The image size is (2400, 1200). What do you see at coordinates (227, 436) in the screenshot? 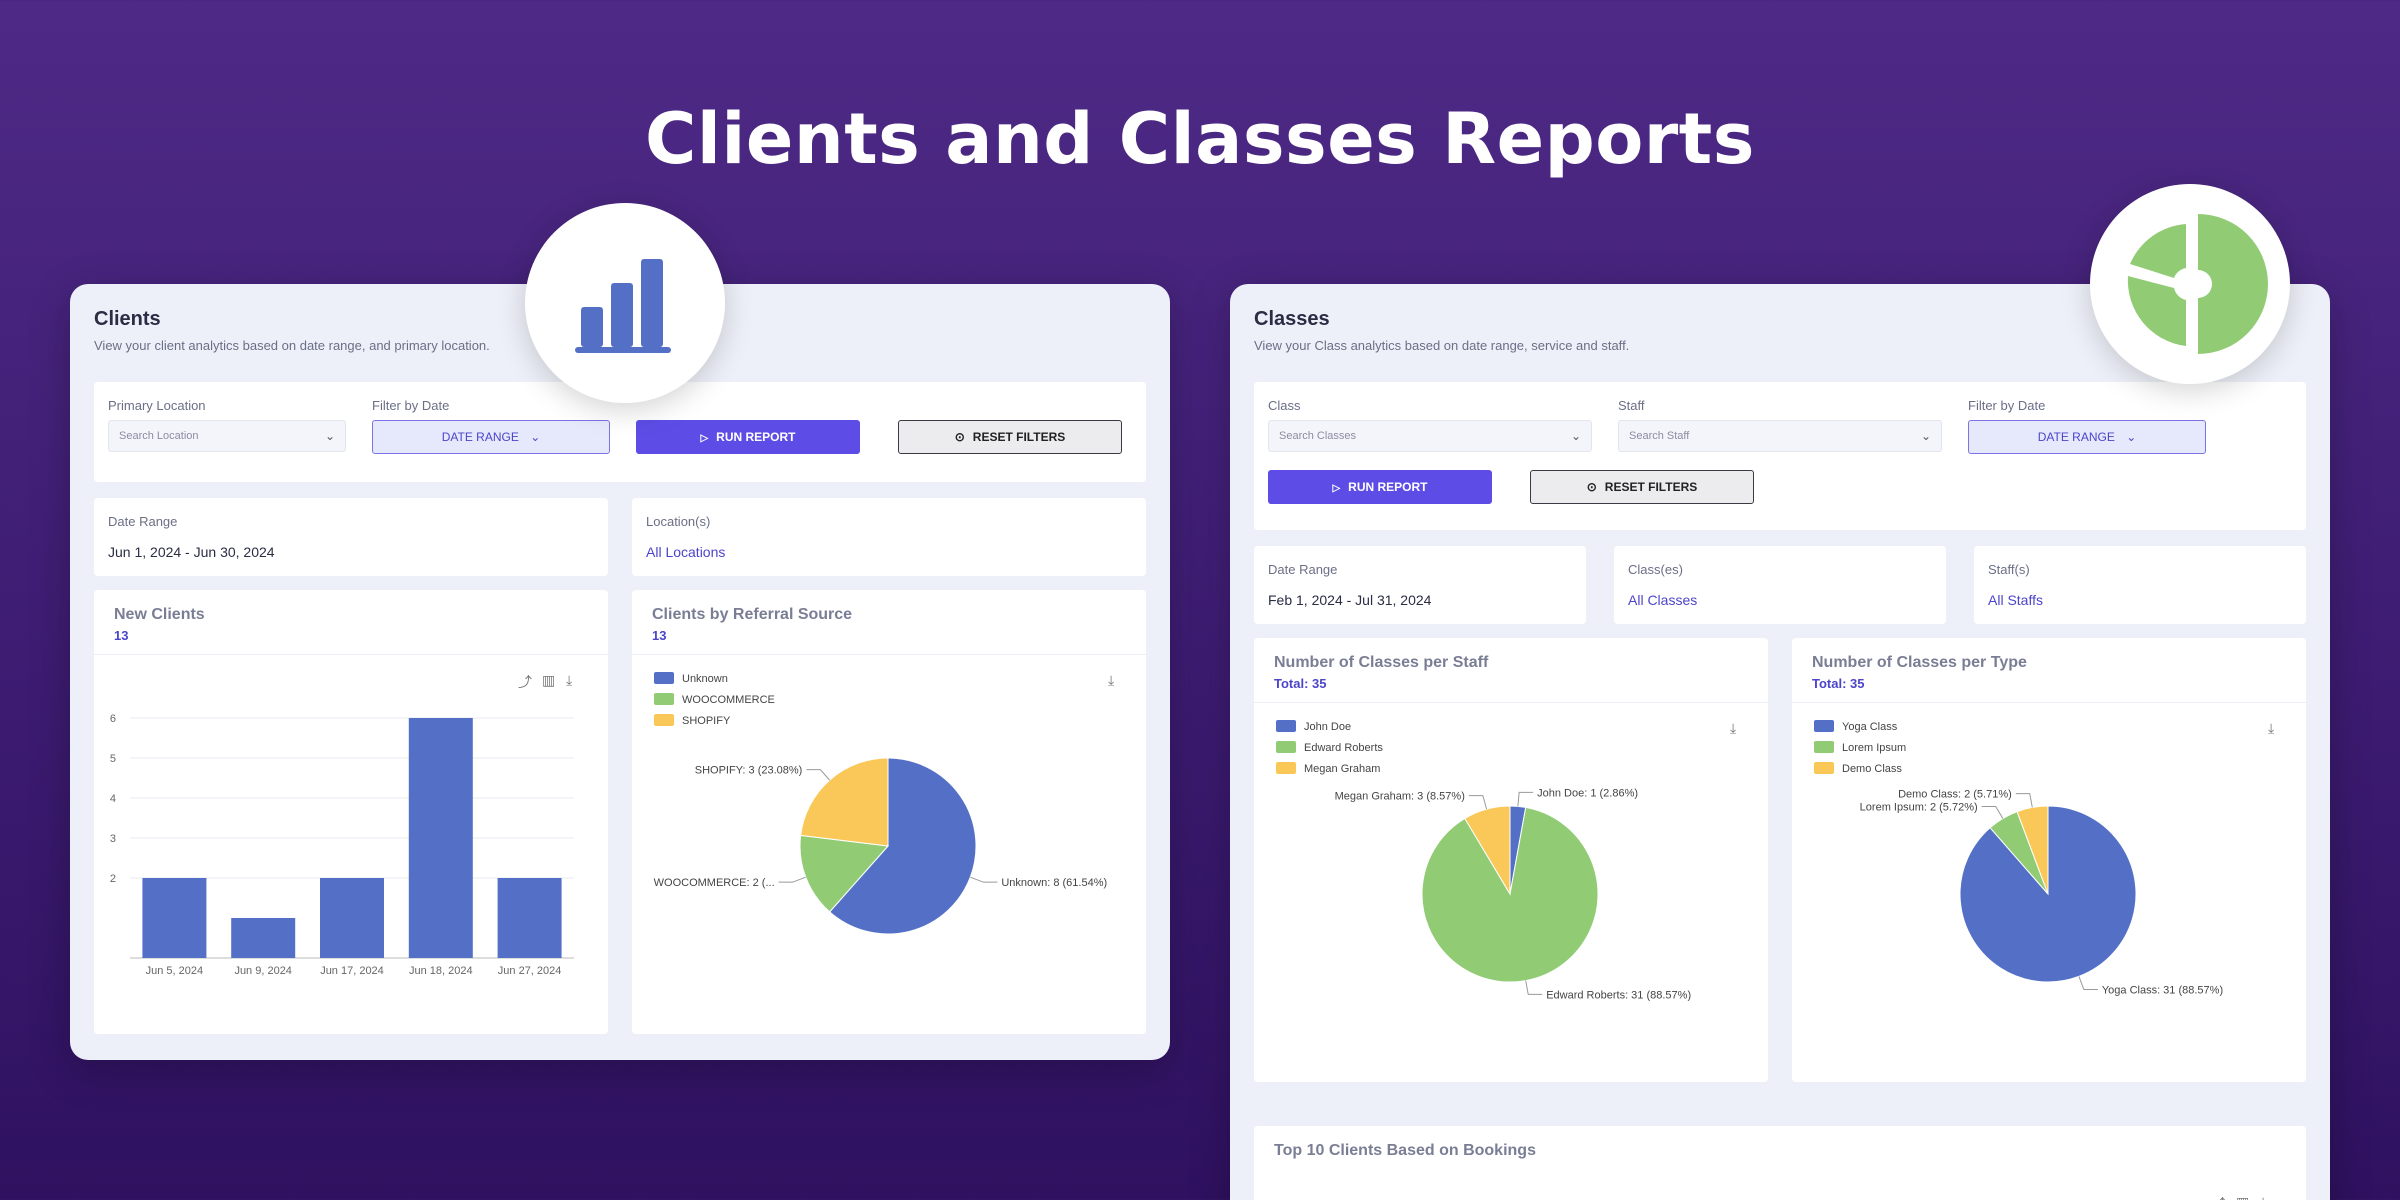
I see `primary-location-select: Search Location ⌄` at bounding box center [227, 436].